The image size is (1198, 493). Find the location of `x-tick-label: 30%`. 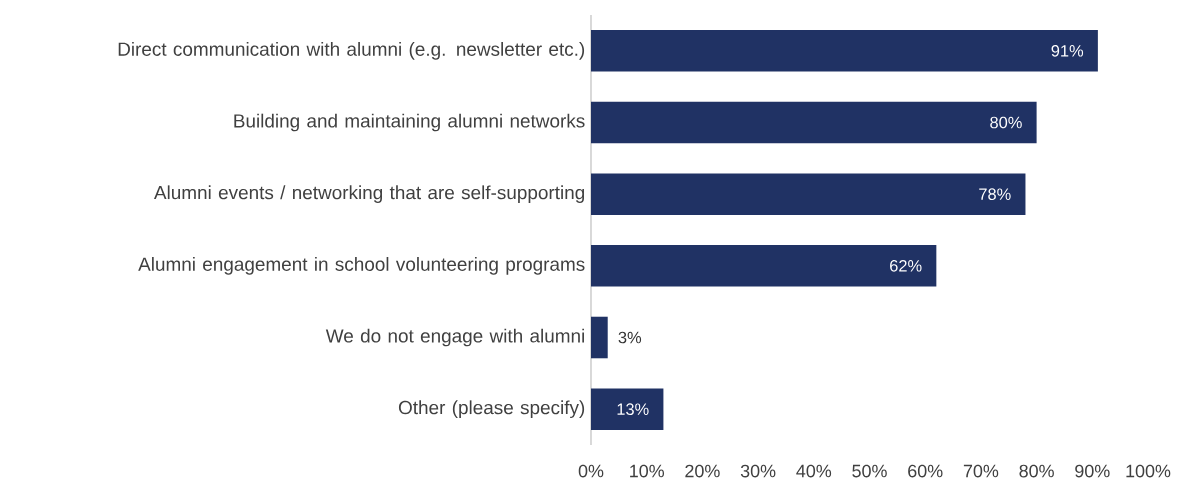

x-tick-label: 30% is located at coordinates (758, 471).